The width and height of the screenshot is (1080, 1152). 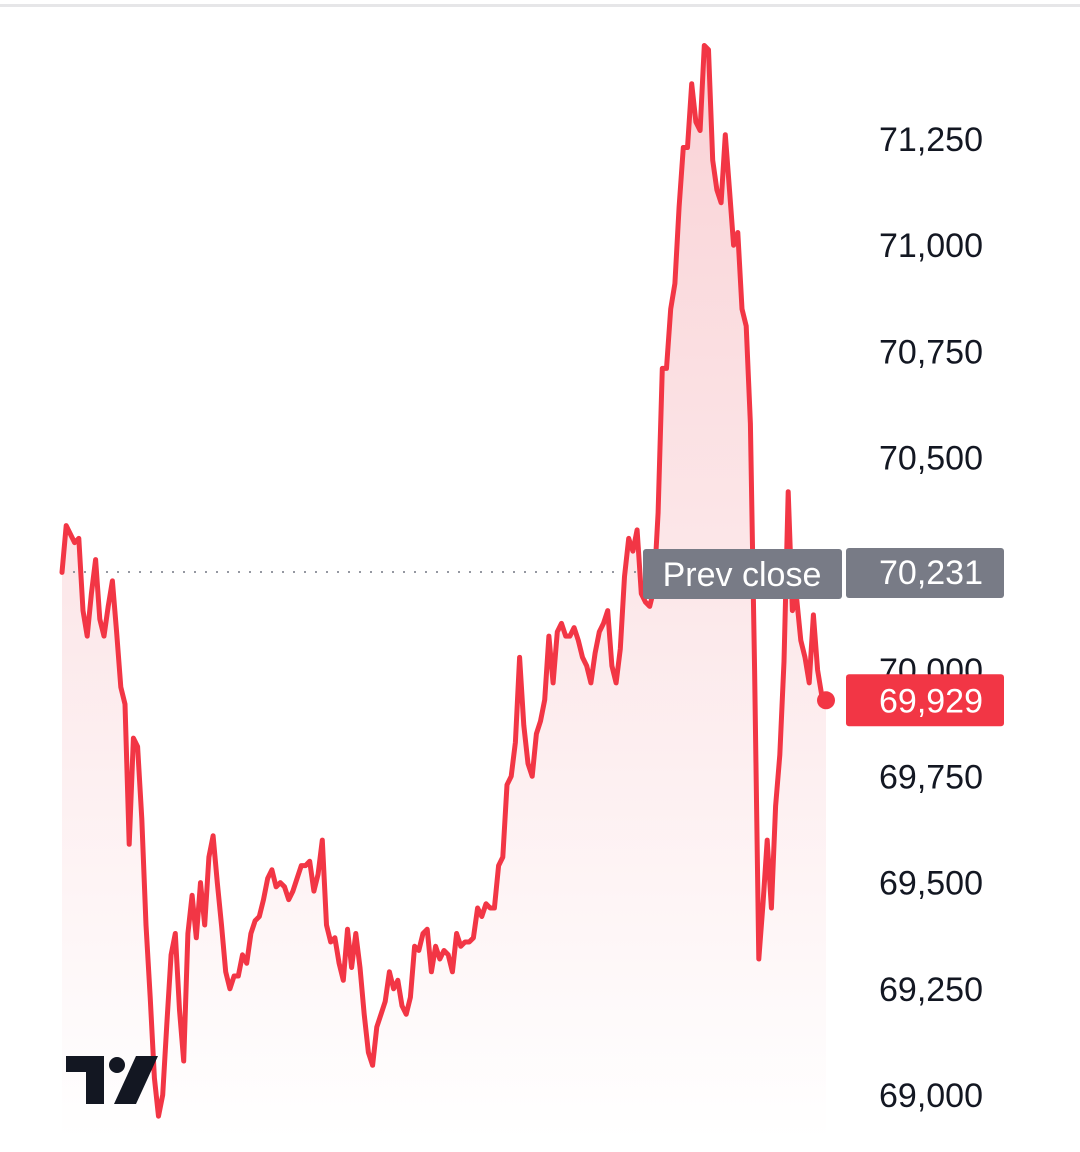 What do you see at coordinates (826, 700) in the screenshot?
I see `last-price-dot` at bounding box center [826, 700].